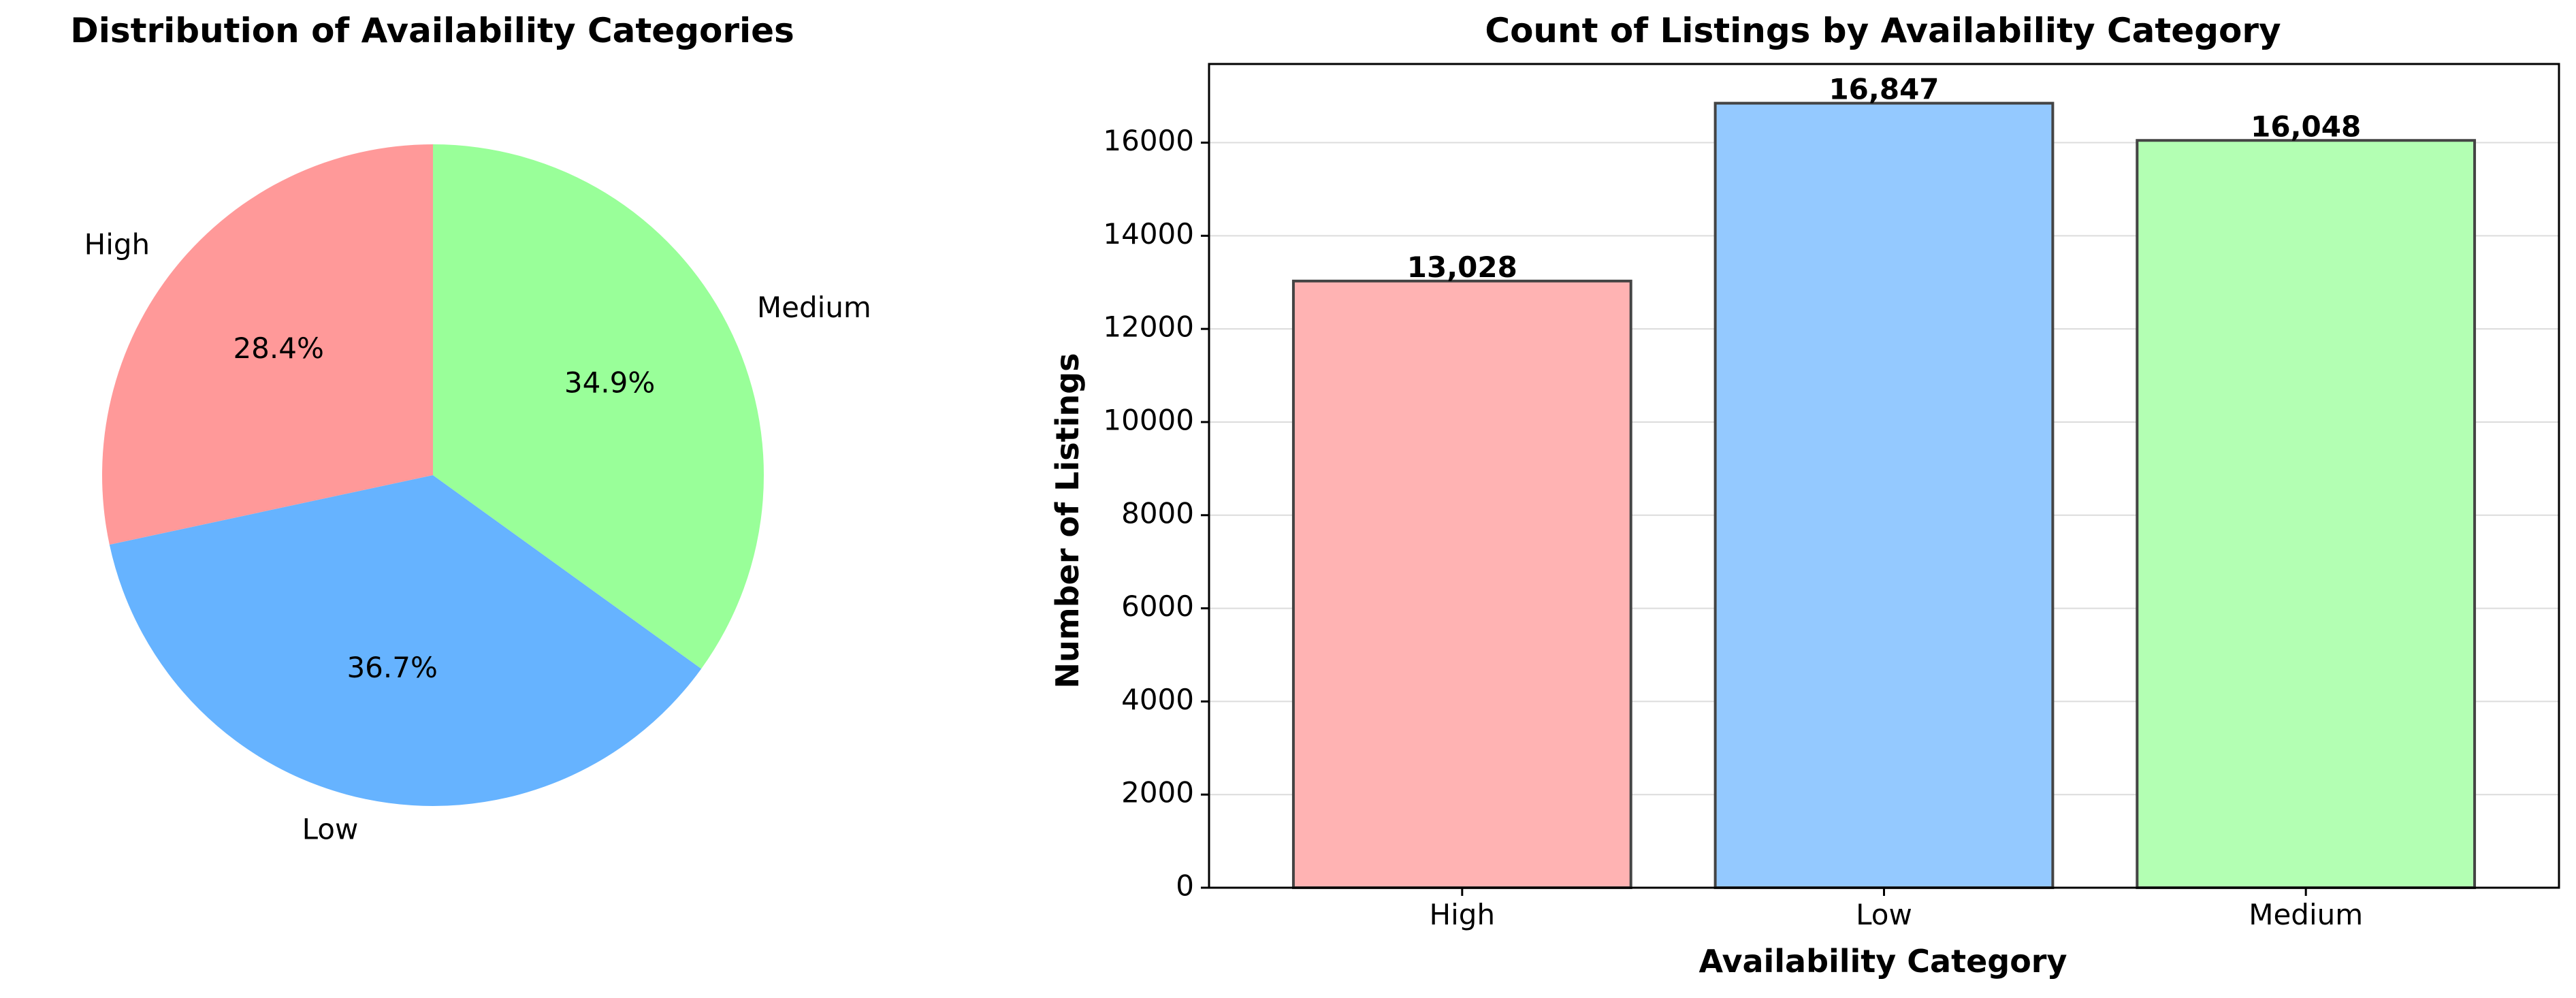  Describe the element at coordinates (2306, 914) in the screenshot. I see `x-tick-label-medium: Medium` at that location.